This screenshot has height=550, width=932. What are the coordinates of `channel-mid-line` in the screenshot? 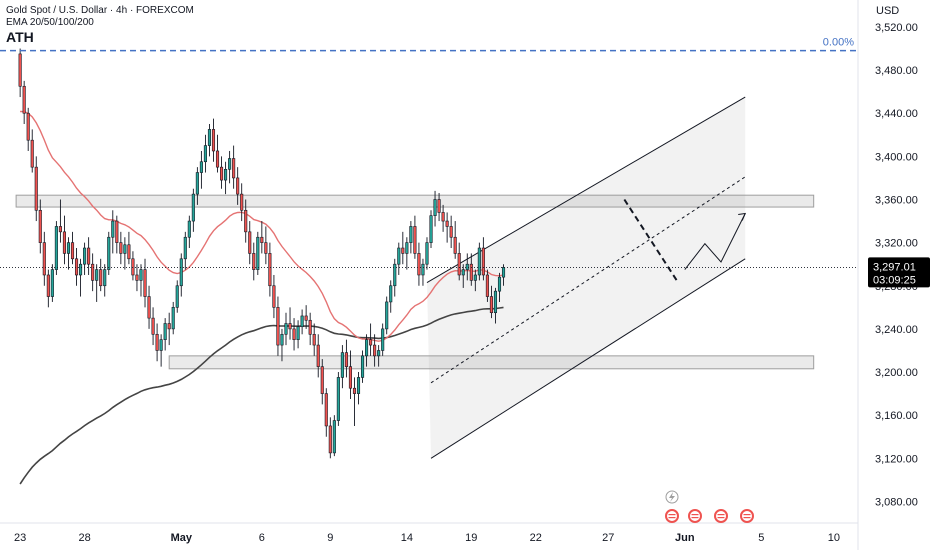 It's located at (588, 280).